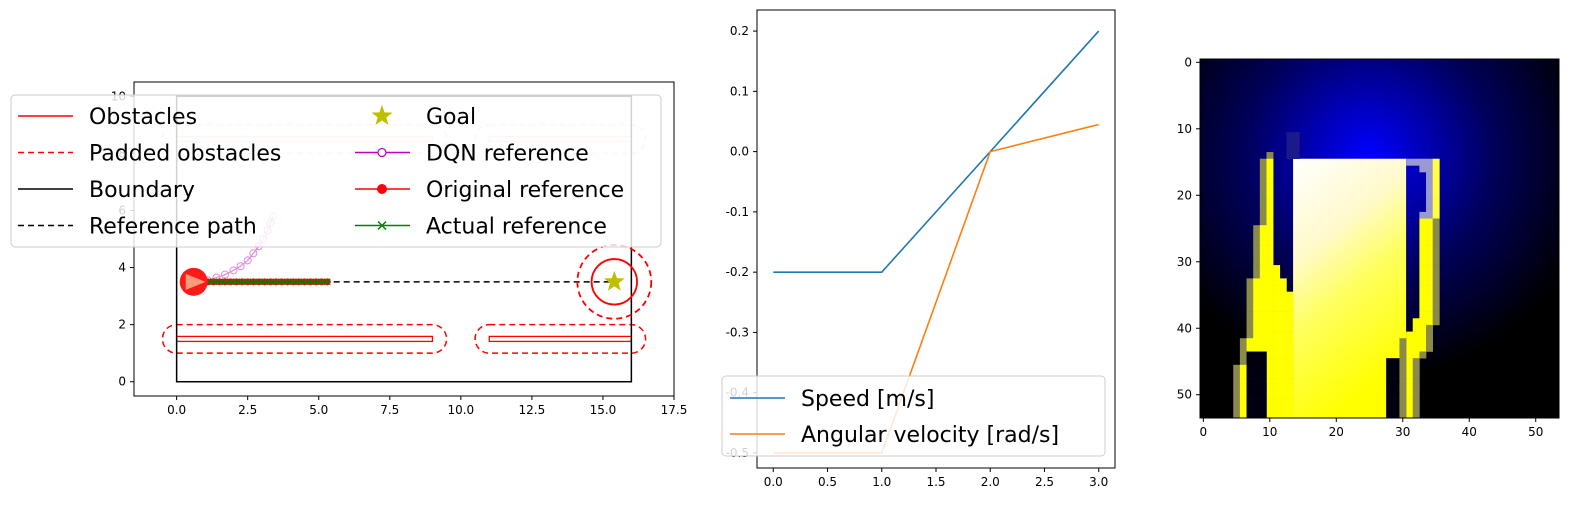 This screenshot has height=505, width=1577. I want to click on heatmap-x-tick-label: 10, so click(1269, 432).